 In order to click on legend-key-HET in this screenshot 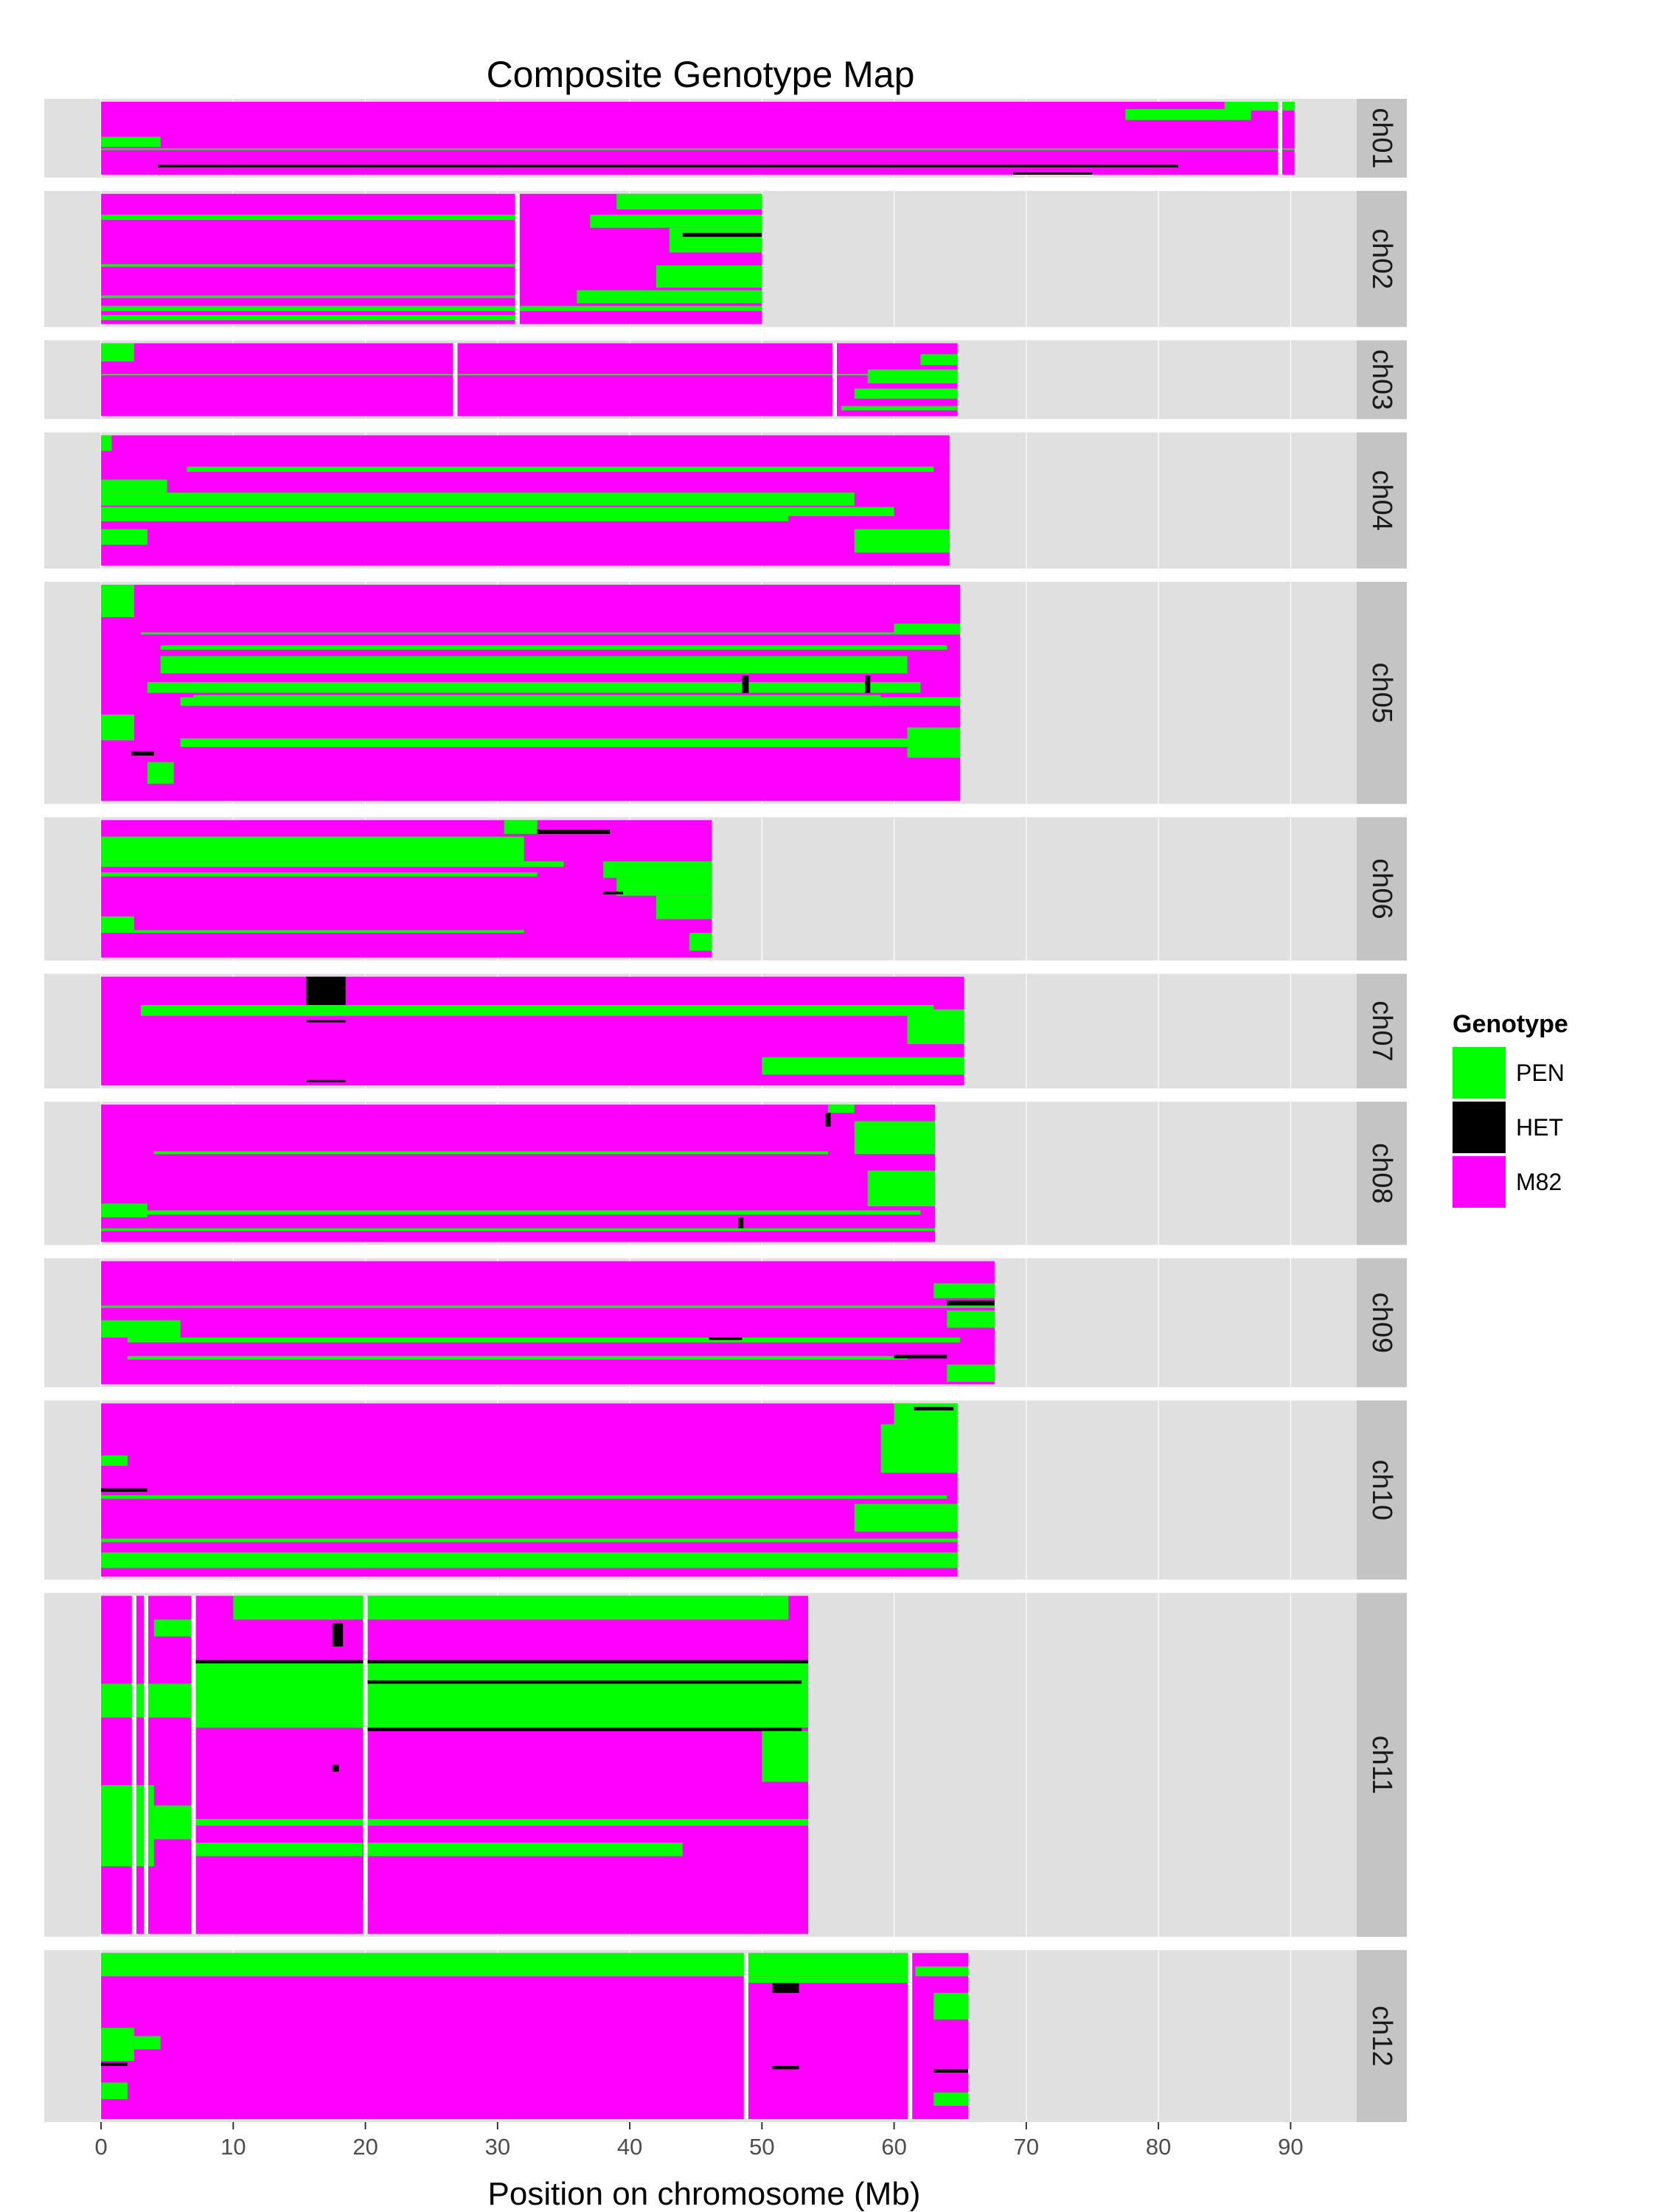, I will do `click(1479, 1127)`.